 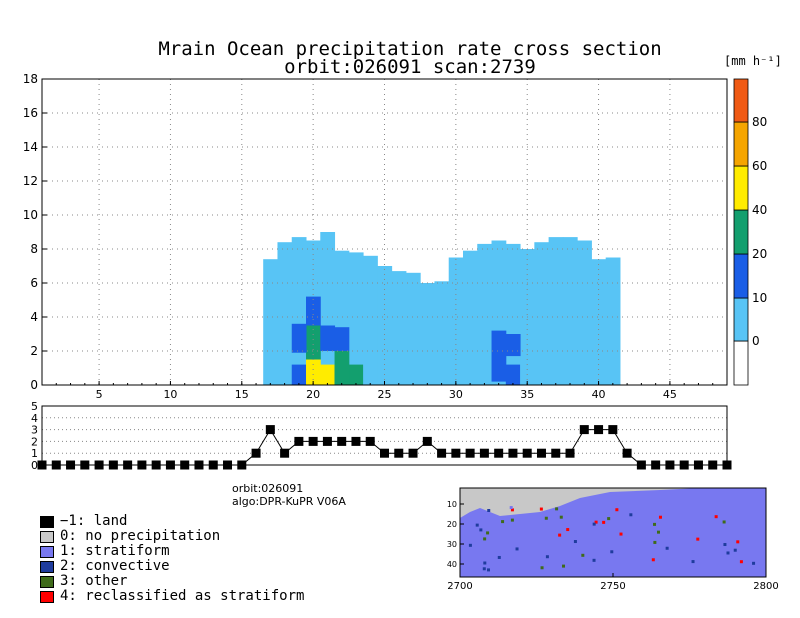 I want to click on colorbar-tick-label: 20, so click(x=759, y=254).